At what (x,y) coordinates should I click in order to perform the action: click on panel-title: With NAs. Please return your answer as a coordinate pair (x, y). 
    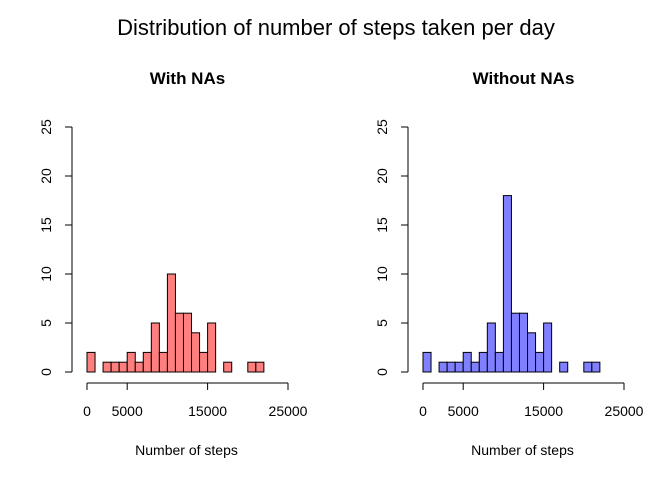
    Looking at the image, I should click on (187, 78).